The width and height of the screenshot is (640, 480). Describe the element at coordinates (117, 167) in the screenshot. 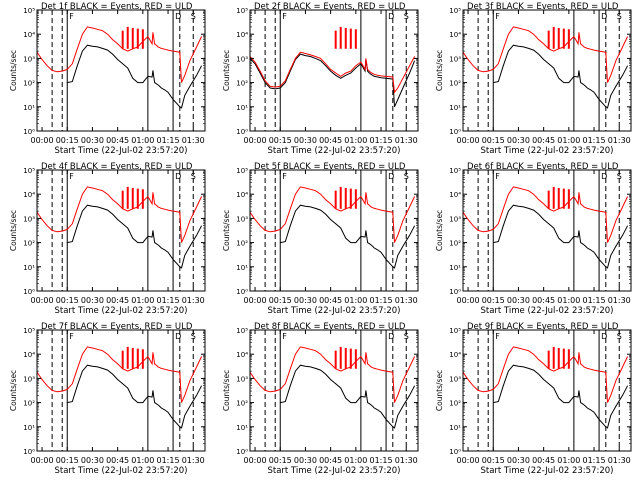

I see `panel-title: Det 4f BLACK = Events, RED = ULD` at that location.